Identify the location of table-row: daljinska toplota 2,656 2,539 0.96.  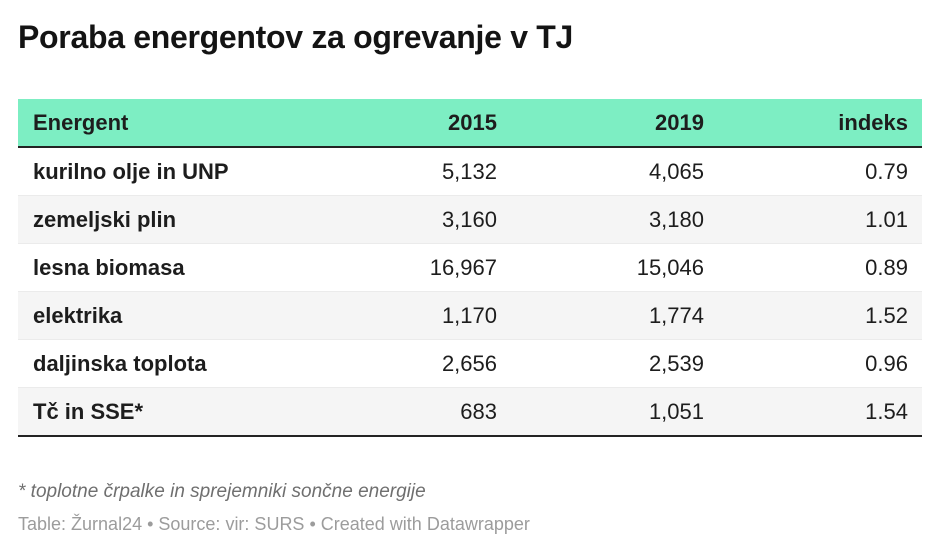
(470, 363).